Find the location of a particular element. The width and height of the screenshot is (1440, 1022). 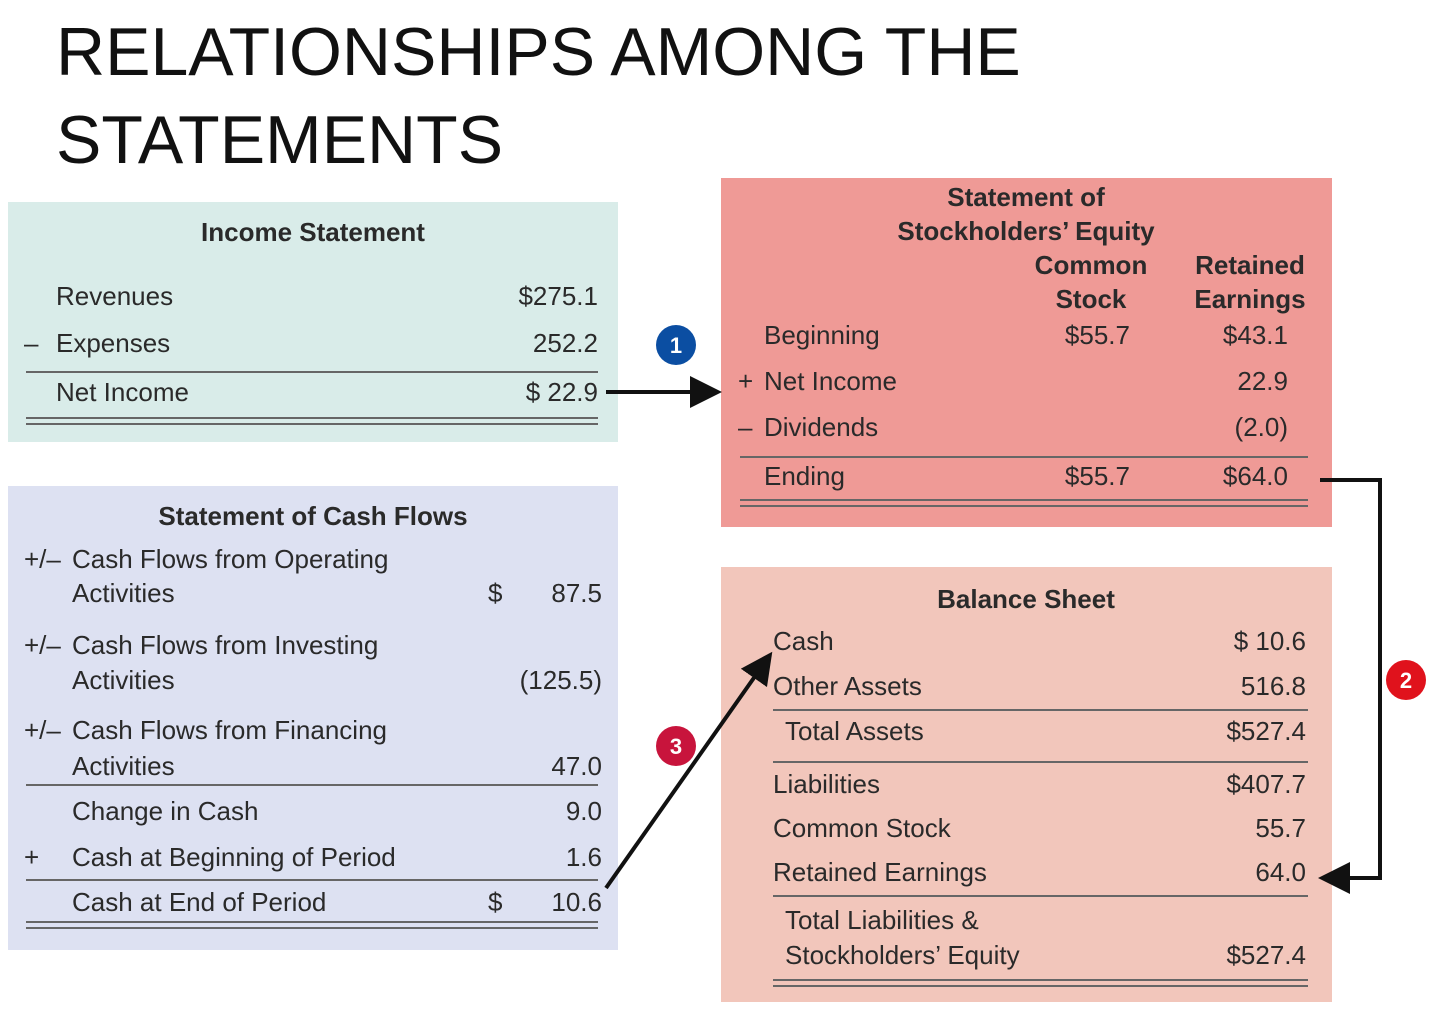

marker-number: 3 is located at coordinates (676, 746).